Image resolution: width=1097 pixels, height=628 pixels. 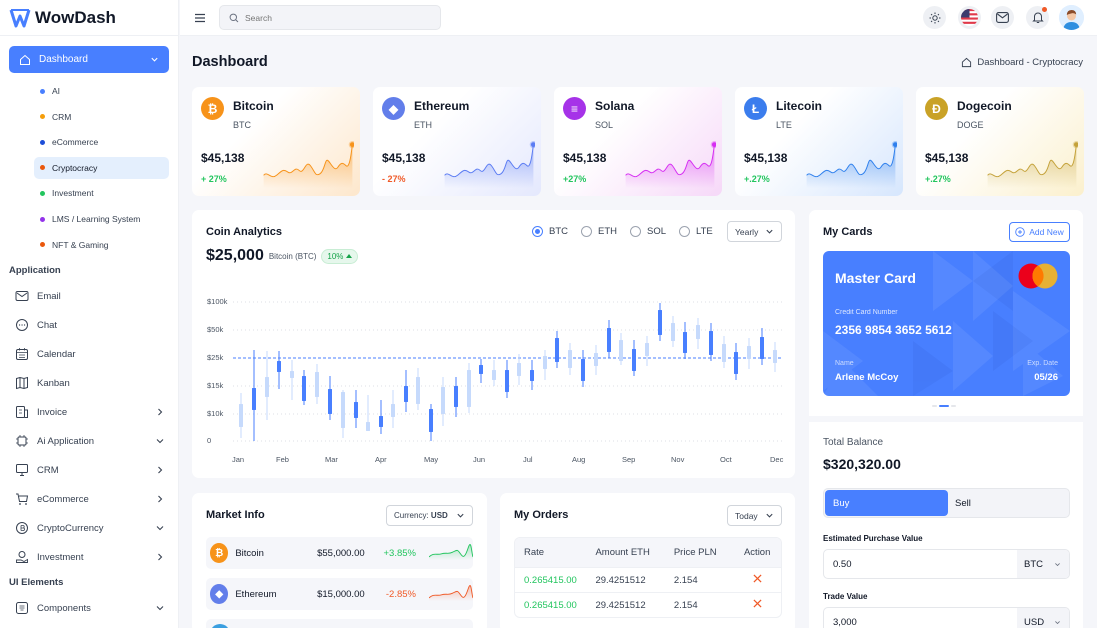 What do you see at coordinates (90, 608) in the screenshot?
I see `sidebar-item: Components` at bounding box center [90, 608].